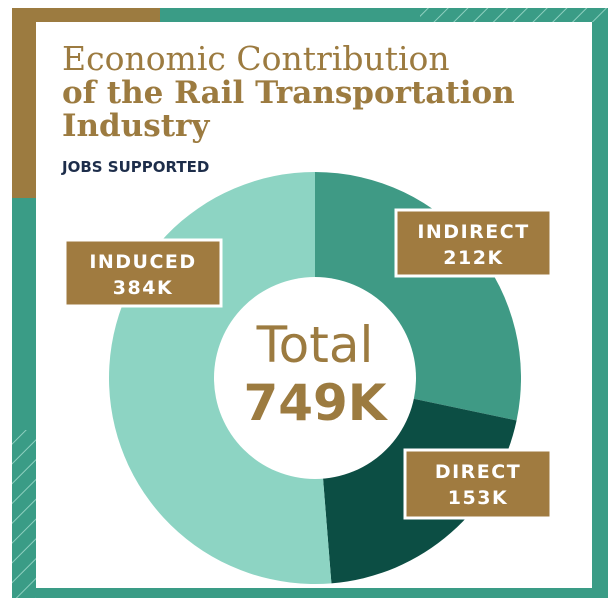 This screenshot has width=614, height=605. What do you see at coordinates (514, 15) in the screenshot?
I see `hatch-top` at bounding box center [514, 15].